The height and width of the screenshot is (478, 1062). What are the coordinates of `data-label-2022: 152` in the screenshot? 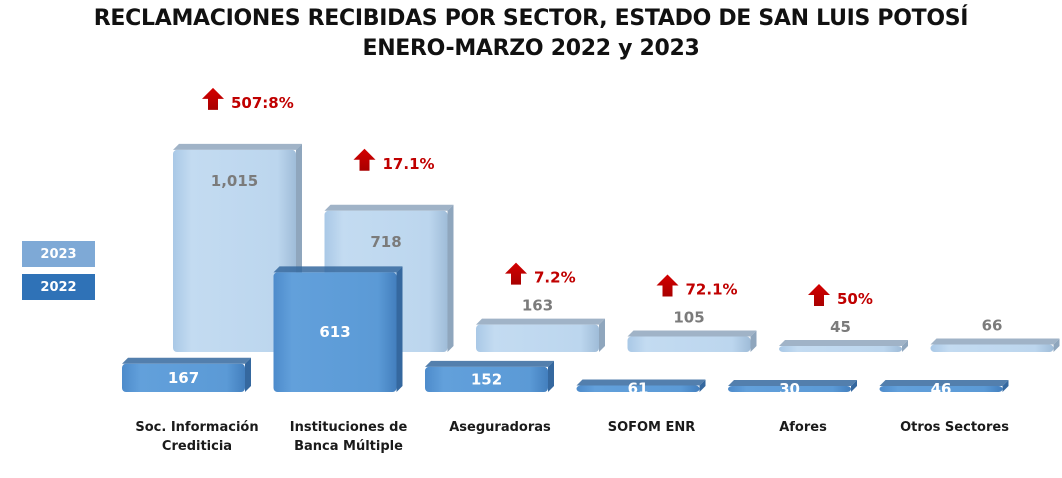 It's located at (486, 379).